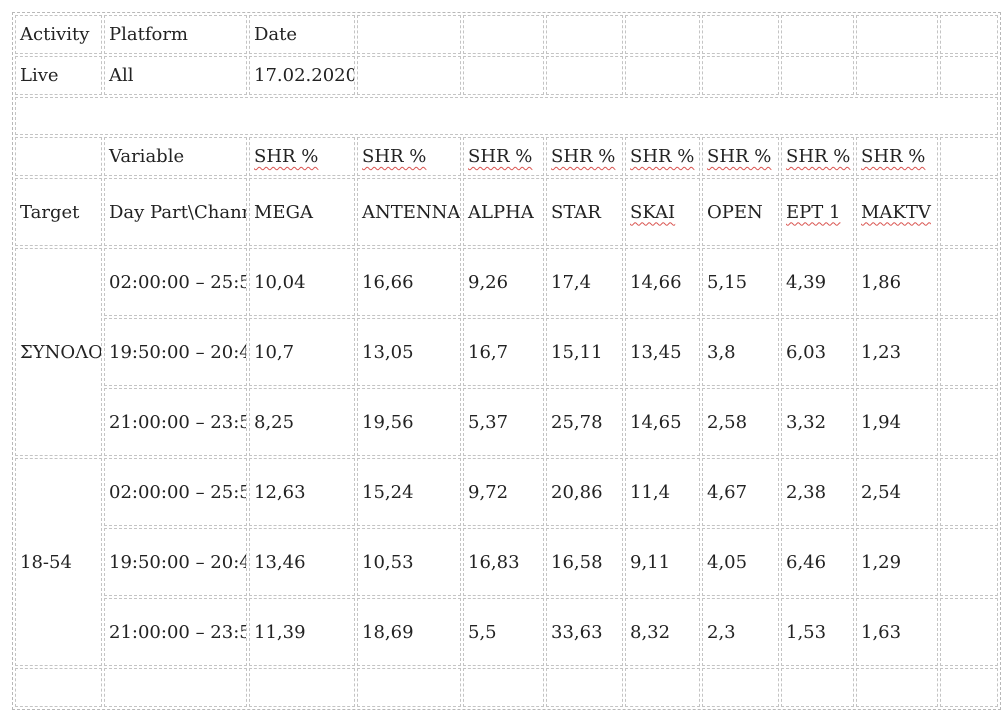 This screenshot has height=714, width=1007. What do you see at coordinates (175, 212) in the screenshot?
I see `daypart-channel-label: Day Part\Channel` at bounding box center [175, 212].